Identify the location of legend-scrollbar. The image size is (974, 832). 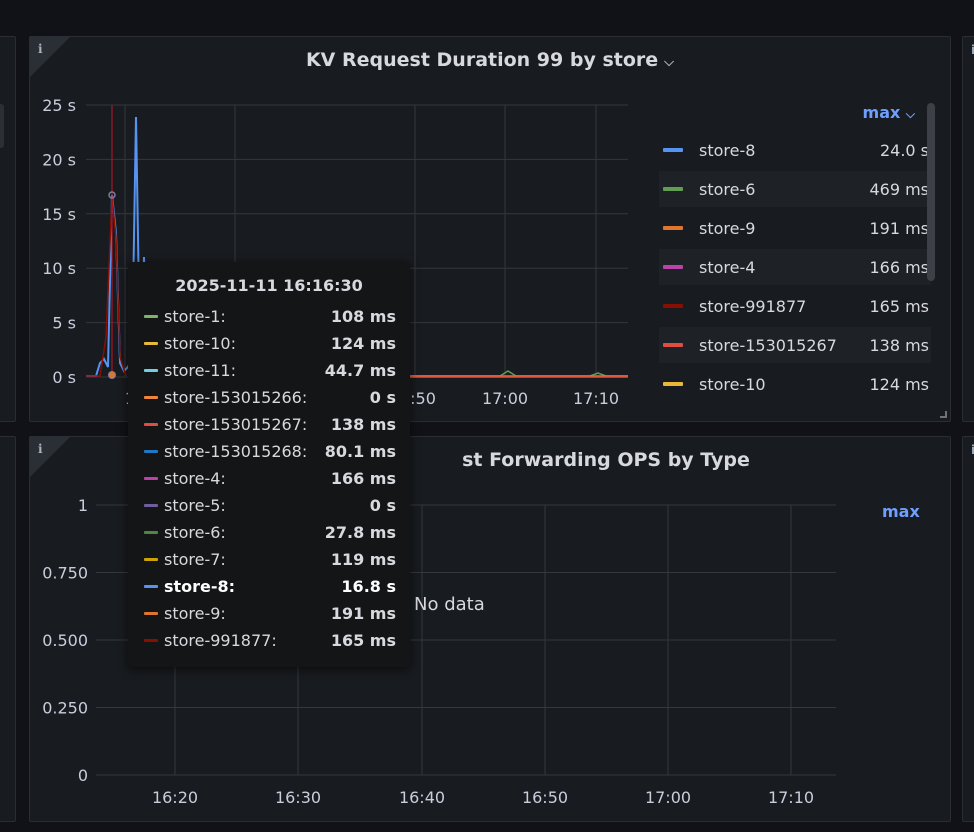
(931, 192).